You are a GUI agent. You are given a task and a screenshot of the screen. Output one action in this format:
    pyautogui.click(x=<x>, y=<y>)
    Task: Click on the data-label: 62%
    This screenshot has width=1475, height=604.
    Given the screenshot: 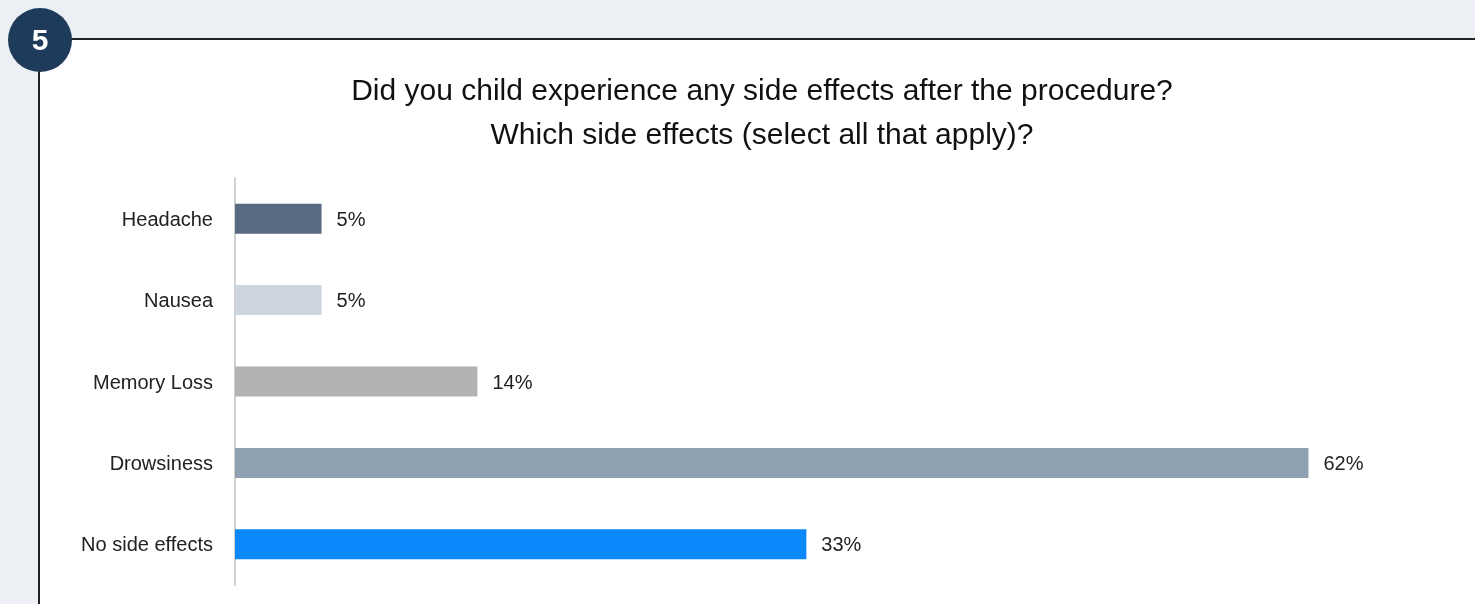 What is the action you would take?
    pyautogui.click(x=1343, y=462)
    